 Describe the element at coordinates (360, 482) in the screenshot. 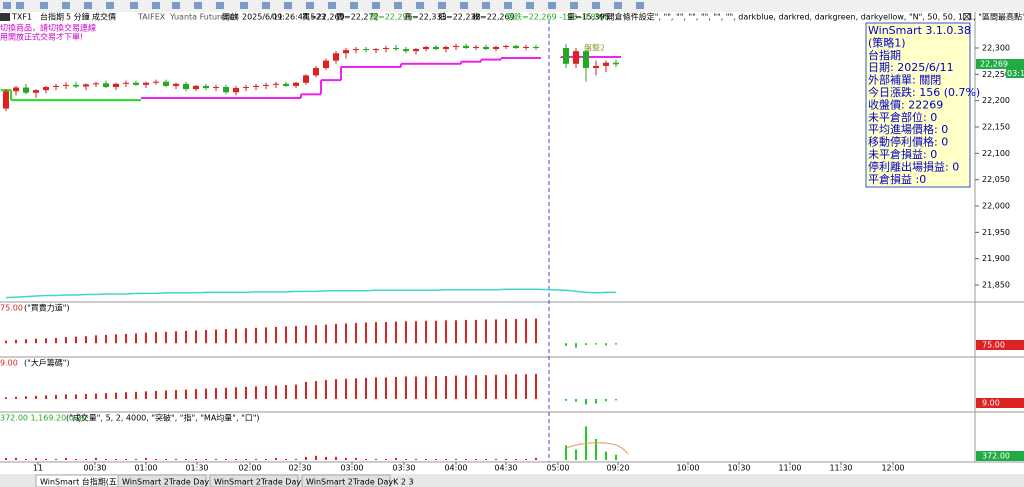

I see `tab-label: WinSmart 2Trade DayK 2 3` at that location.